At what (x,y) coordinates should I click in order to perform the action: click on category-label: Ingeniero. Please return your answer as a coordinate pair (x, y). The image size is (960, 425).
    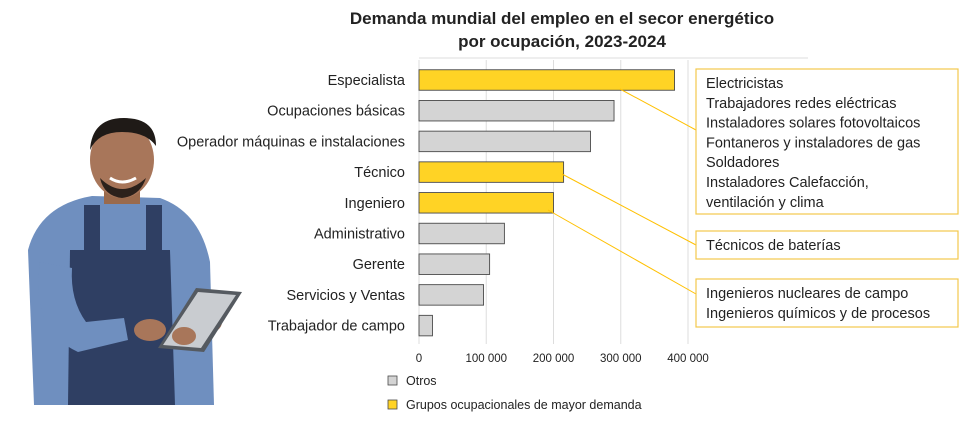
    Looking at the image, I should click on (375, 204).